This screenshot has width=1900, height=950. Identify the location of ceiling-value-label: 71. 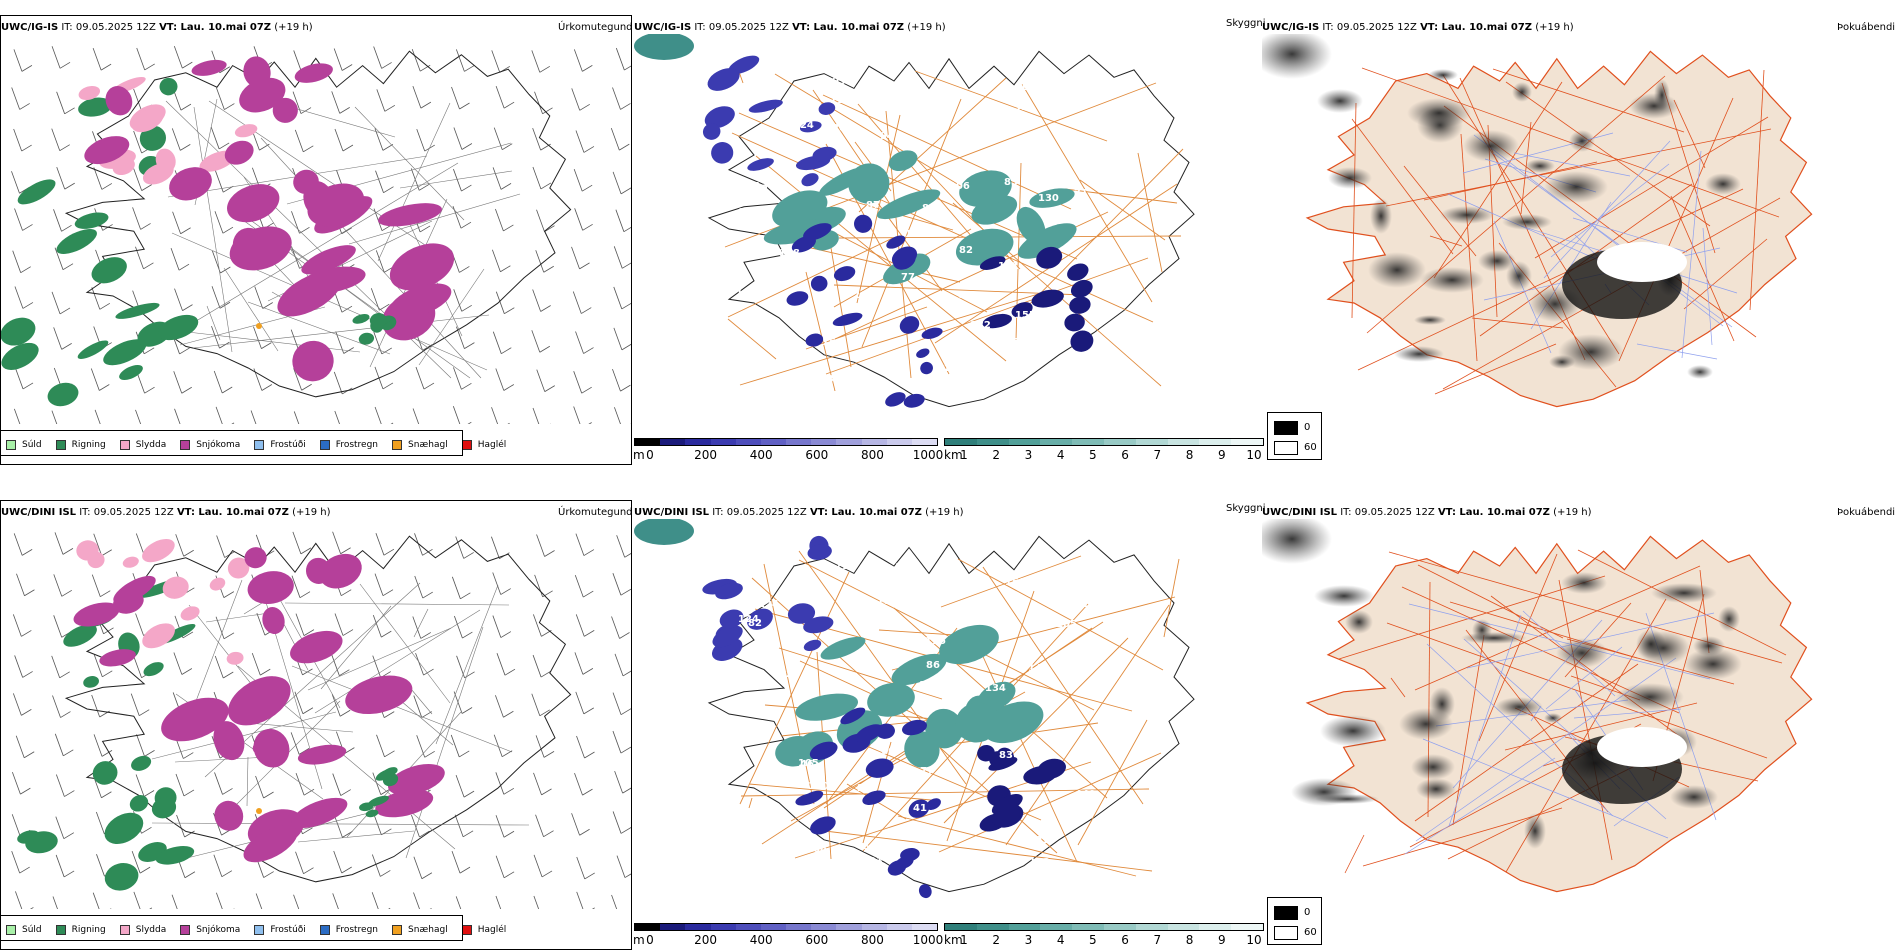
(1081, 193).